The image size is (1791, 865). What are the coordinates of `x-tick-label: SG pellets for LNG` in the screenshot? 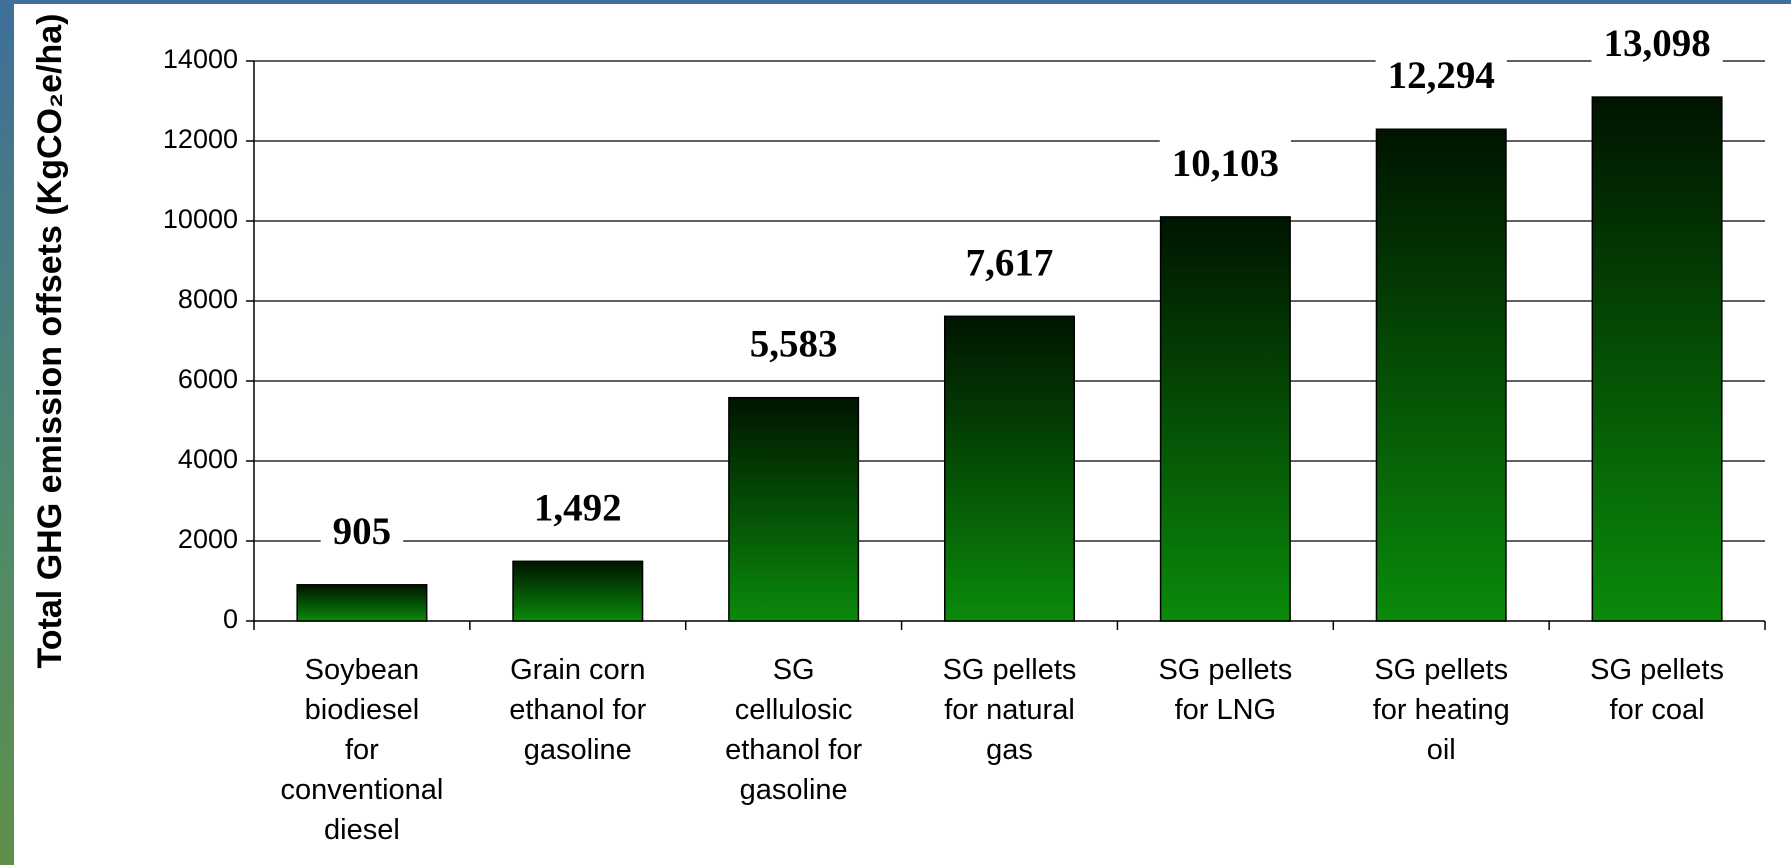 It's located at (1225, 690).